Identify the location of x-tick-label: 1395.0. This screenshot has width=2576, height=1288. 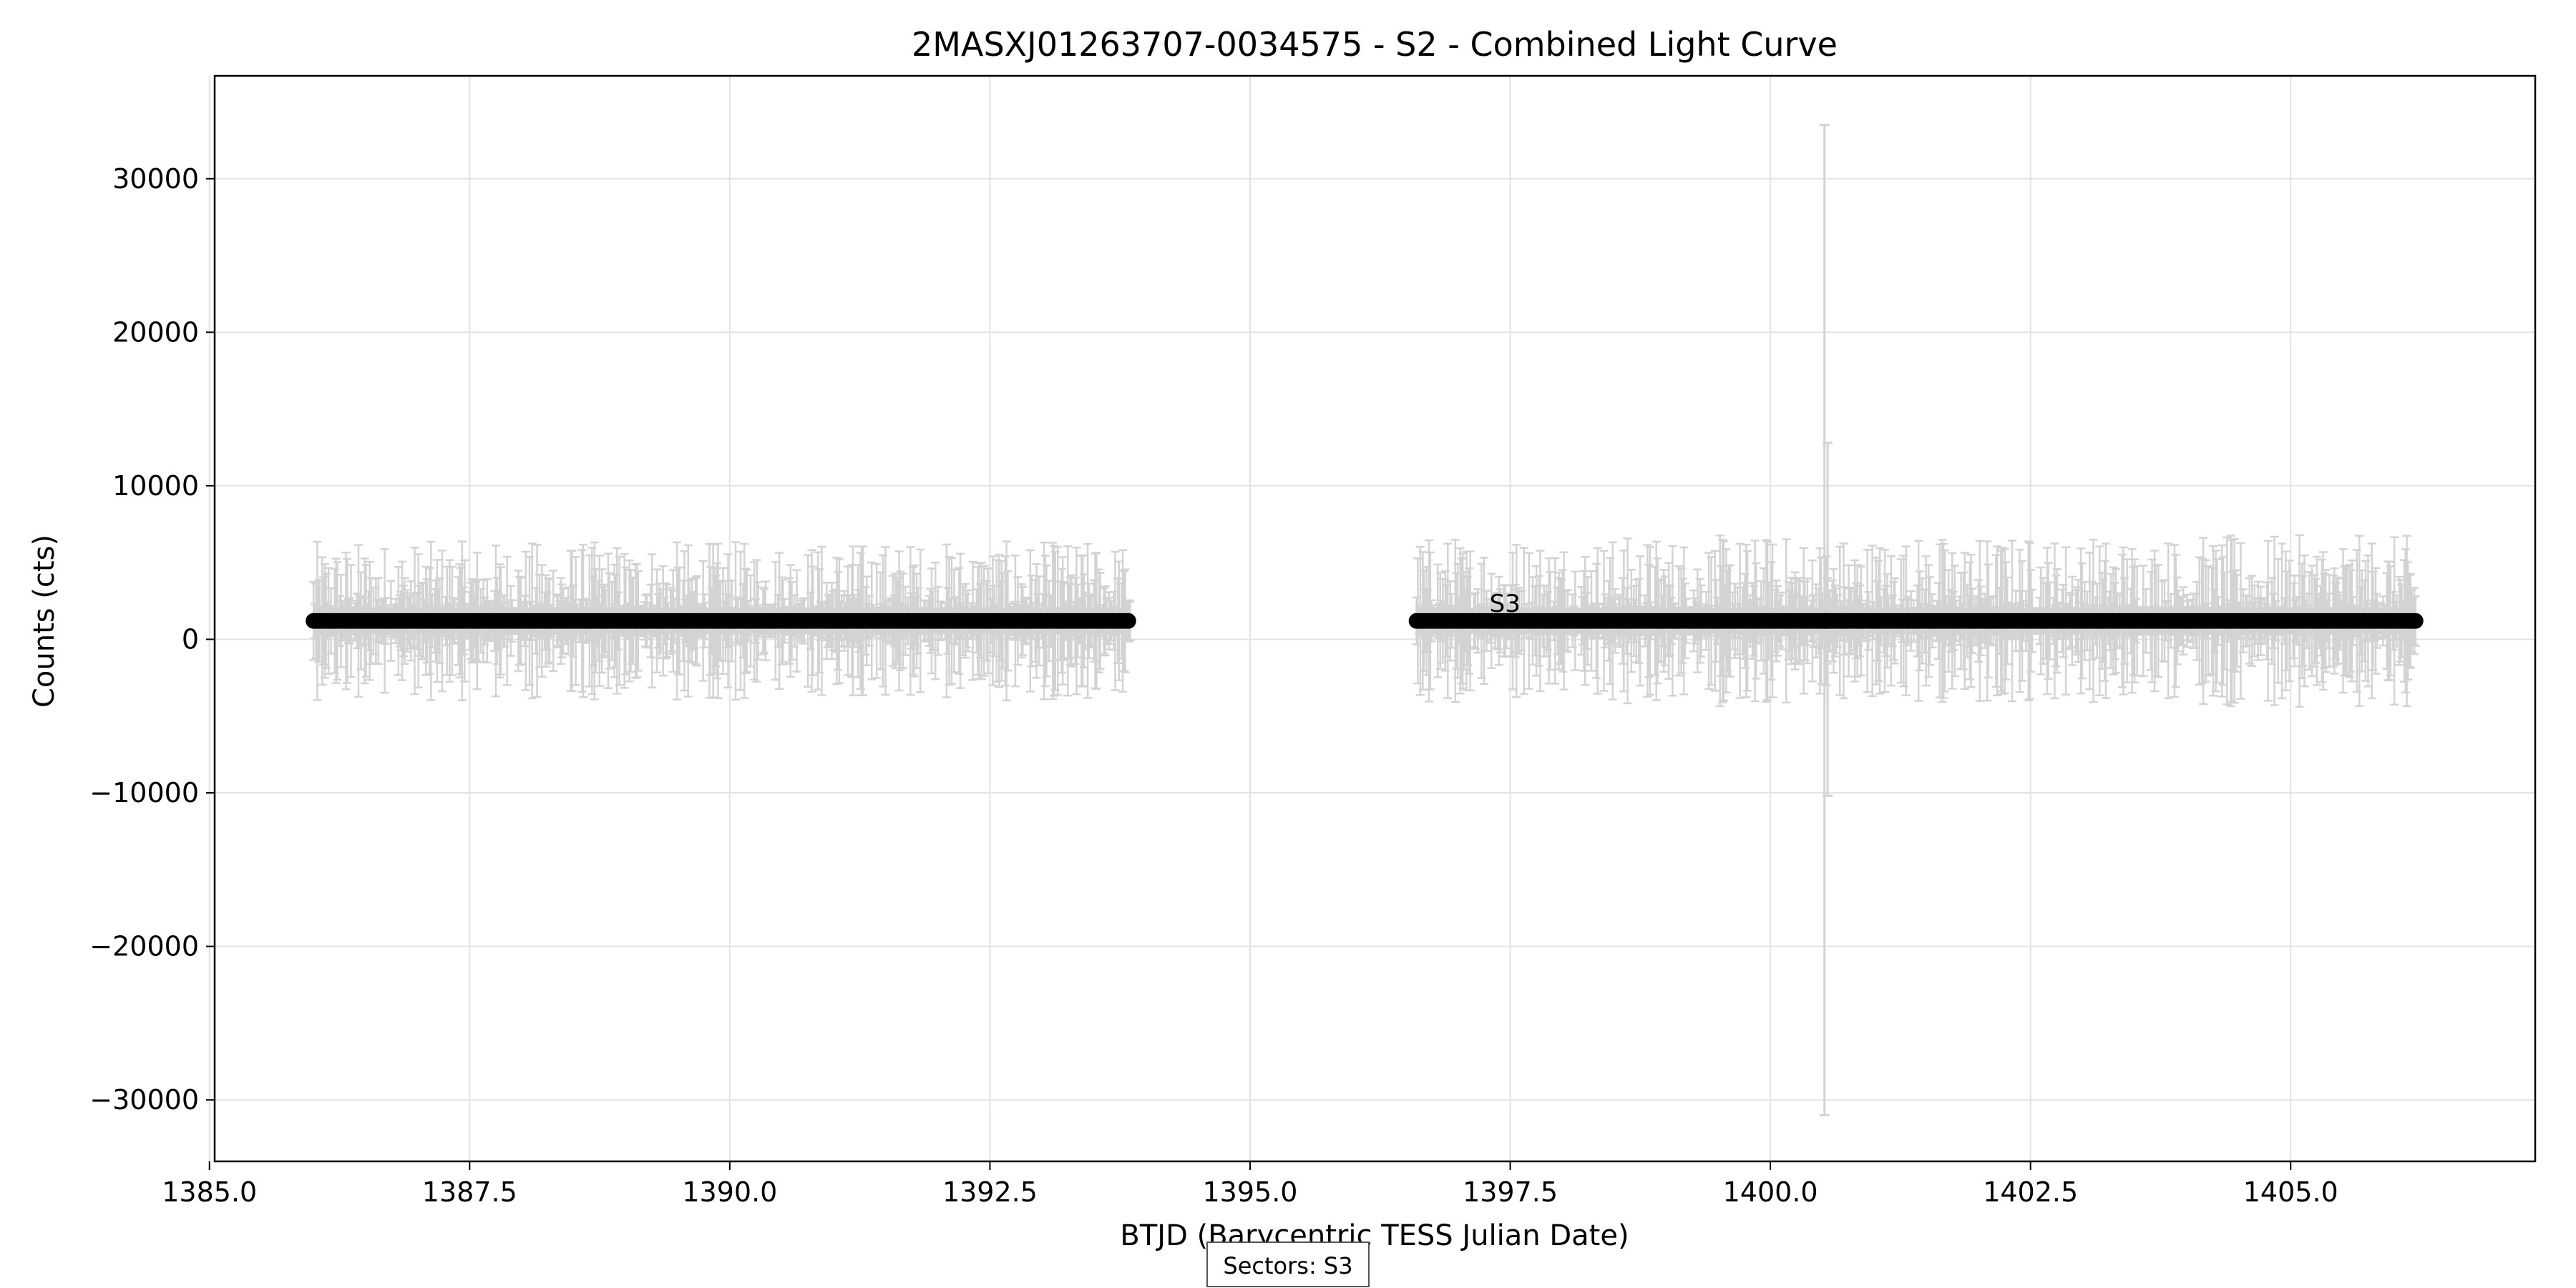
(1250, 1192).